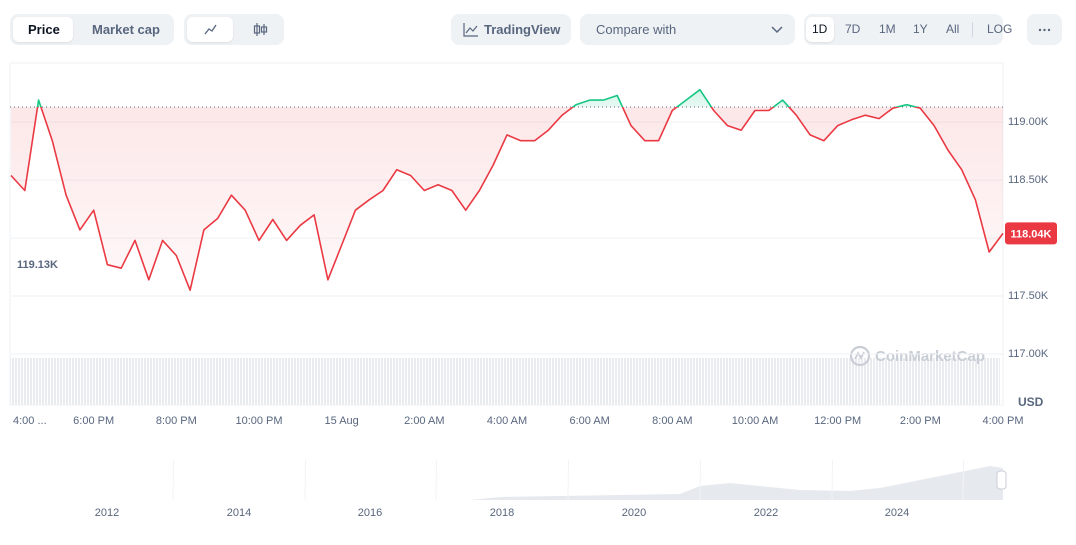 The width and height of the screenshot is (1076, 545). What do you see at coordinates (777, 30) in the screenshot?
I see `chevron` at bounding box center [777, 30].